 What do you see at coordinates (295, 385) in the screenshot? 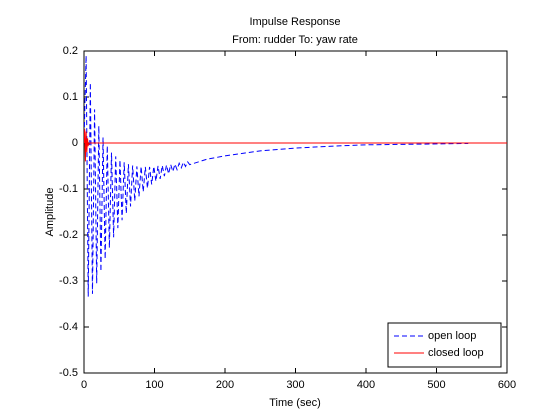
I see `x-tick-label: 300` at bounding box center [295, 385].